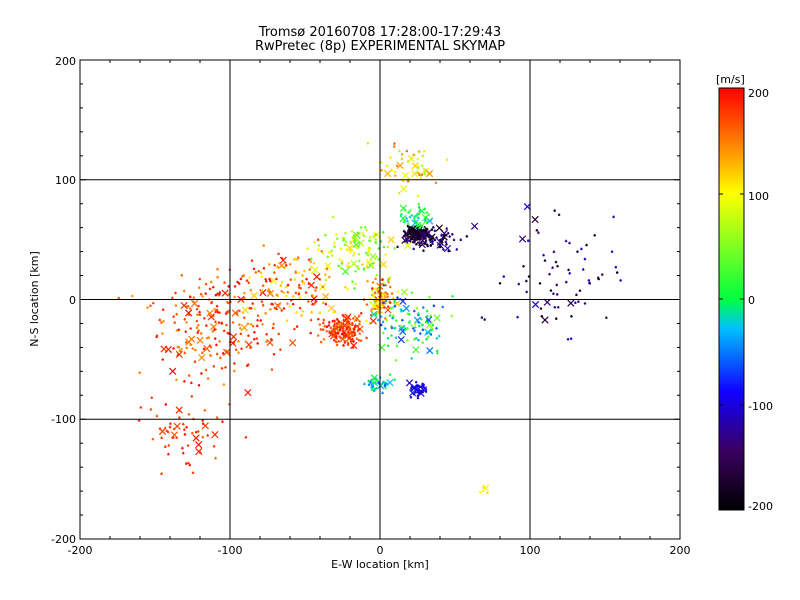 Image resolution: width=800 pixels, height=600 pixels. Describe the element at coordinates (379, 550) in the screenshot. I see `x-tick-labels: -200 -100 0 100 200` at that location.